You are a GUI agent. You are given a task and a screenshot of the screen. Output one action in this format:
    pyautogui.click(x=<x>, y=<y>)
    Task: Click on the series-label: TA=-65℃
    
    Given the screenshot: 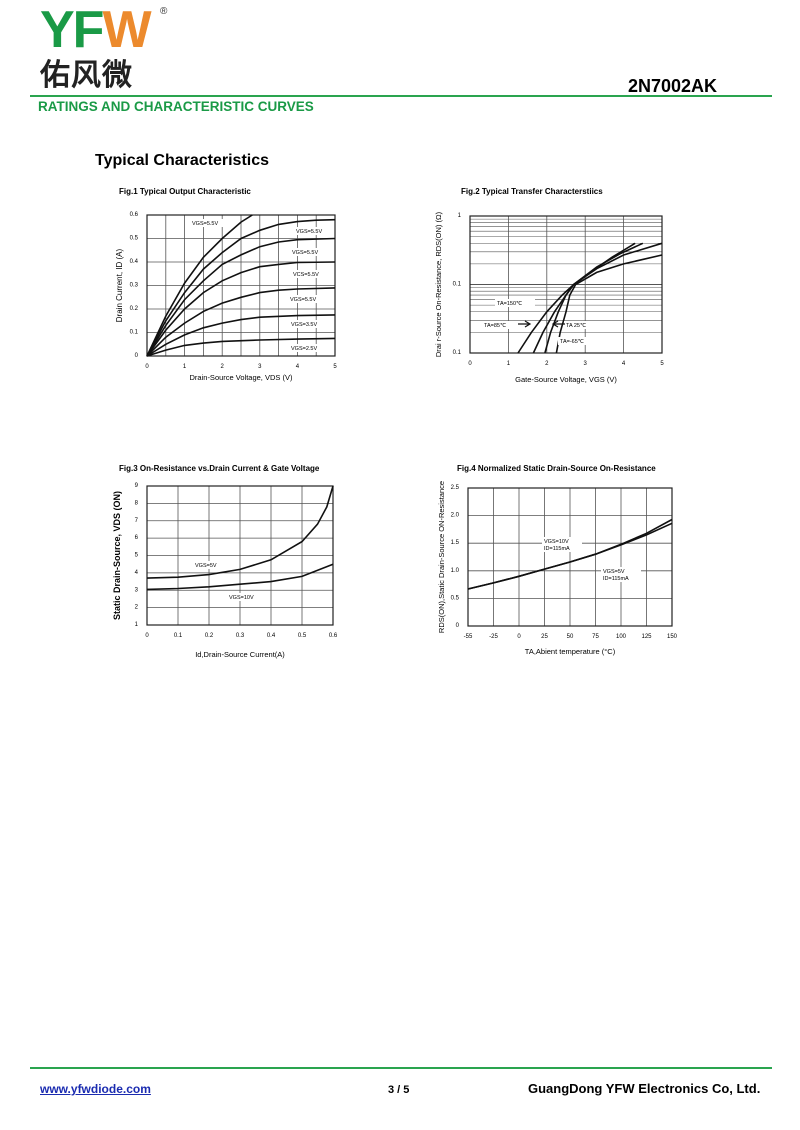 What is the action you would take?
    pyautogui.click(x=572, y=342)
    